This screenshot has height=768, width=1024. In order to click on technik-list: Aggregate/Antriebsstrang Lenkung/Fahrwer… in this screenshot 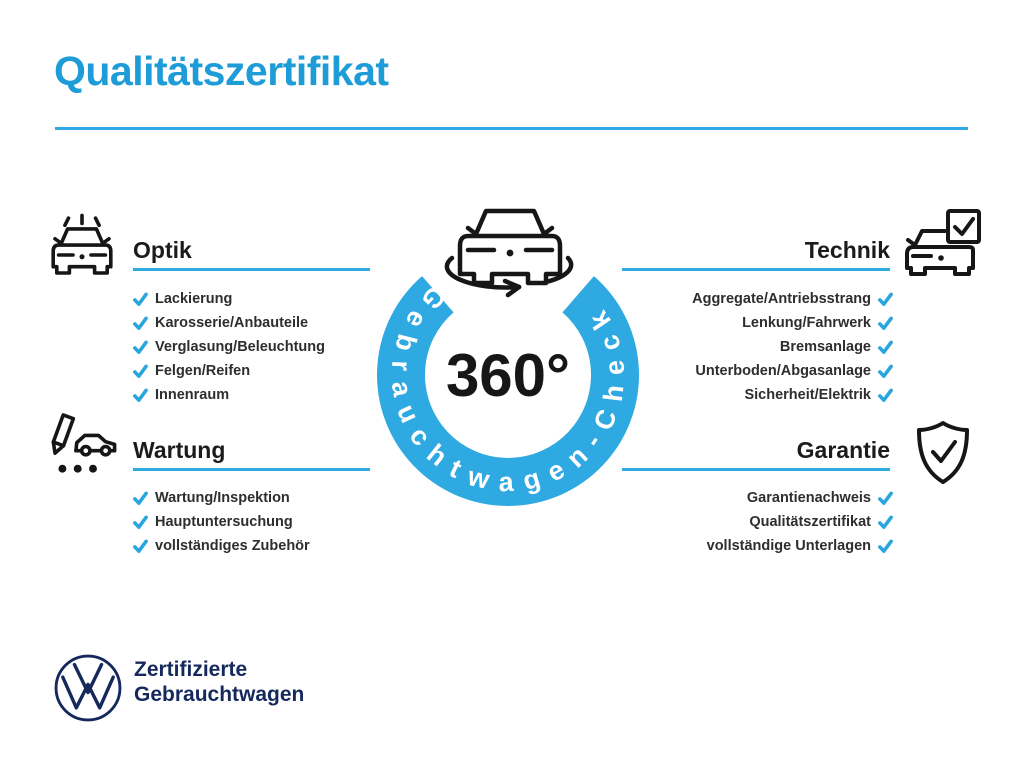, I will do `click(696, 347)`.